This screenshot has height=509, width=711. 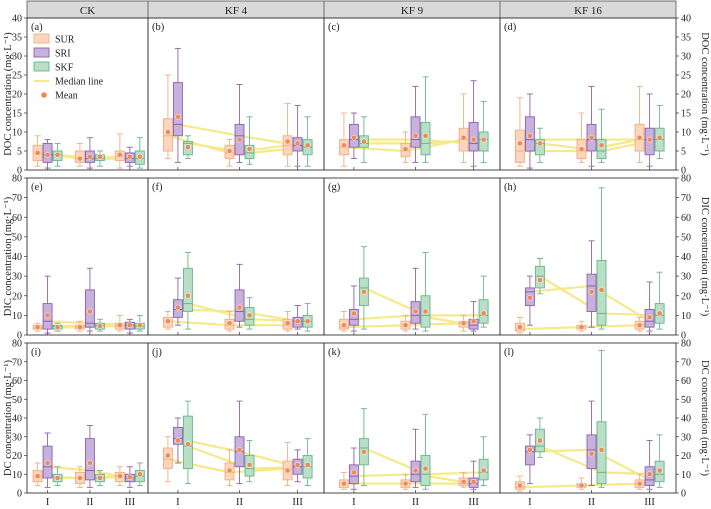 What do you see at coordinates (704, 418) in the screenshot?
I see `y-axis-label-right: DC concentration (mg·L⁻¹)` at bounding box center [704, 418].